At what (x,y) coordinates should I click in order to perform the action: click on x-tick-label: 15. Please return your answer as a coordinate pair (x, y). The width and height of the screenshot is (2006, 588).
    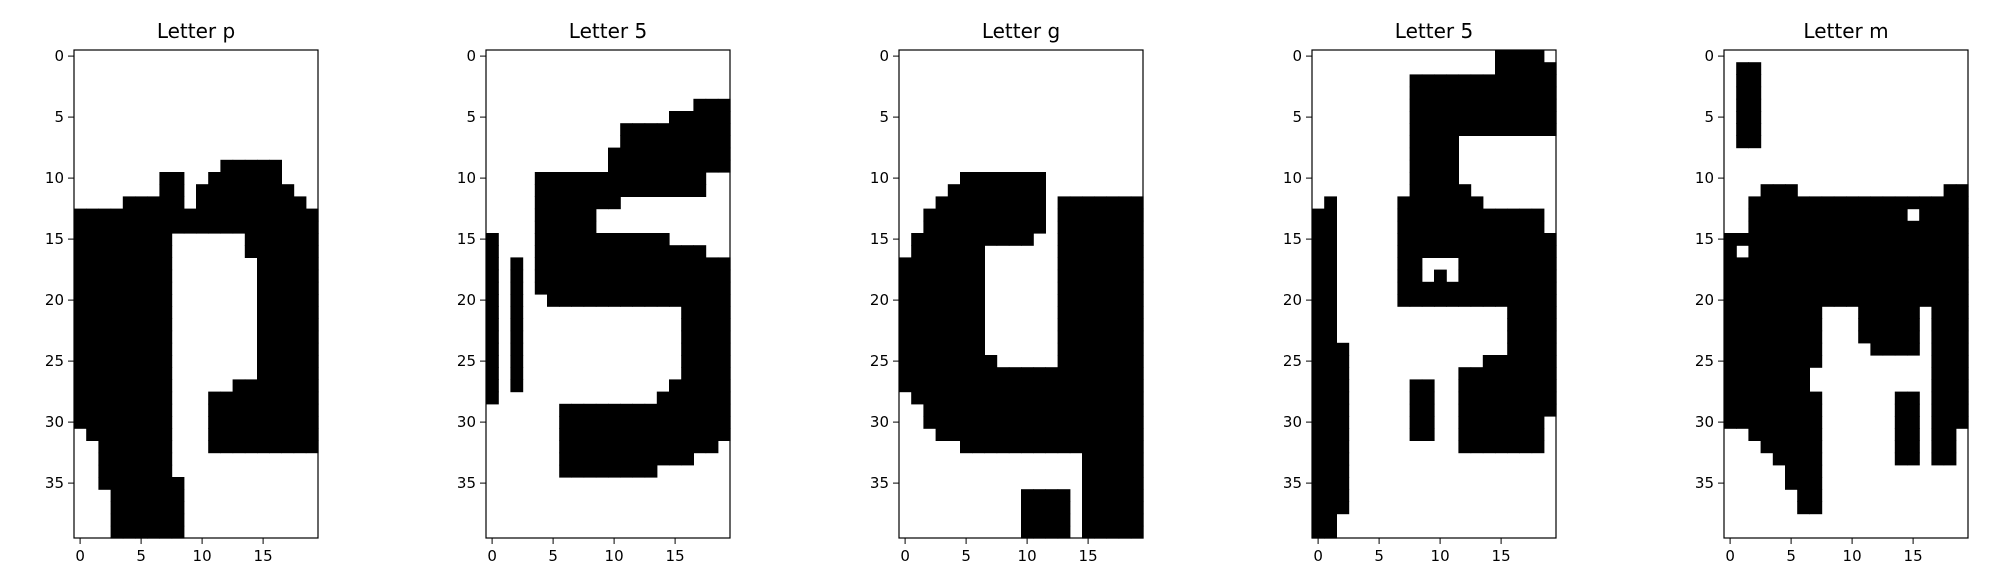
    Looking at the image, I should click on (263, 556).